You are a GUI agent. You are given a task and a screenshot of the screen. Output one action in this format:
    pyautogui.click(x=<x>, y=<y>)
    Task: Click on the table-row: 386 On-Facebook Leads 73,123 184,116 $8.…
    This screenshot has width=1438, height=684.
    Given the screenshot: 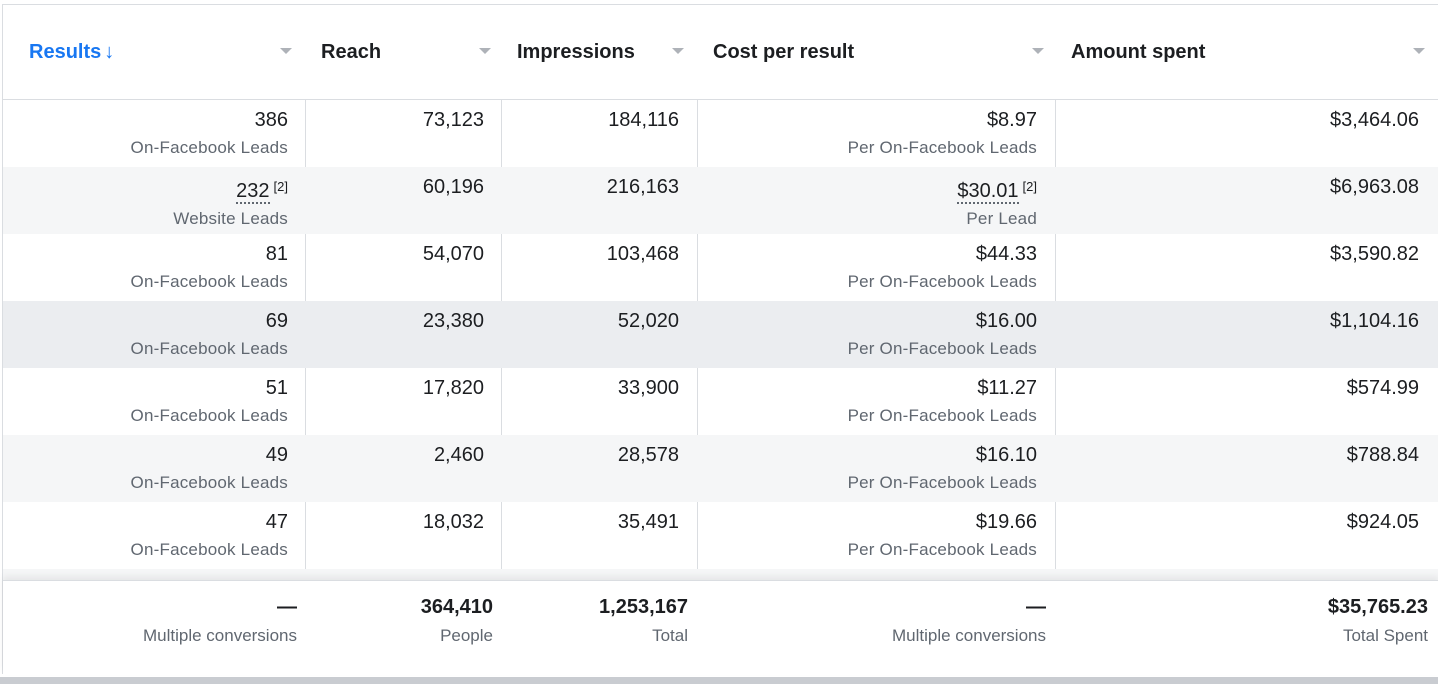 What is the action you would take?
    pyautogui.click(x=720, y=133)
    